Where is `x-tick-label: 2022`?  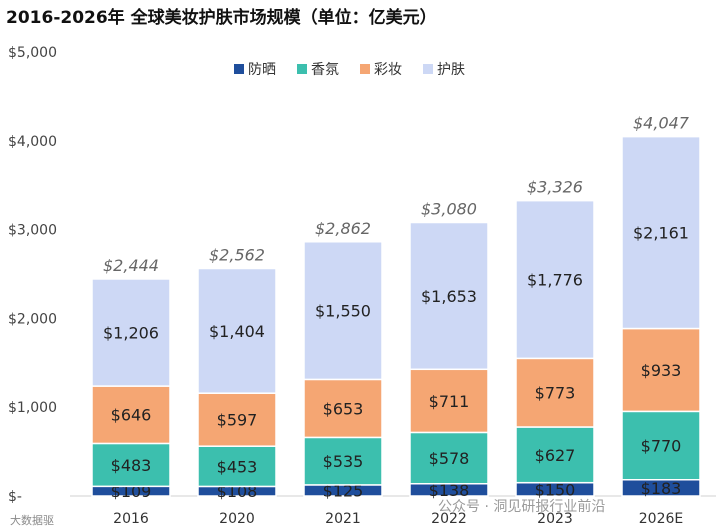
x-tick-label: 2022 is located at coordinates (449, 519).